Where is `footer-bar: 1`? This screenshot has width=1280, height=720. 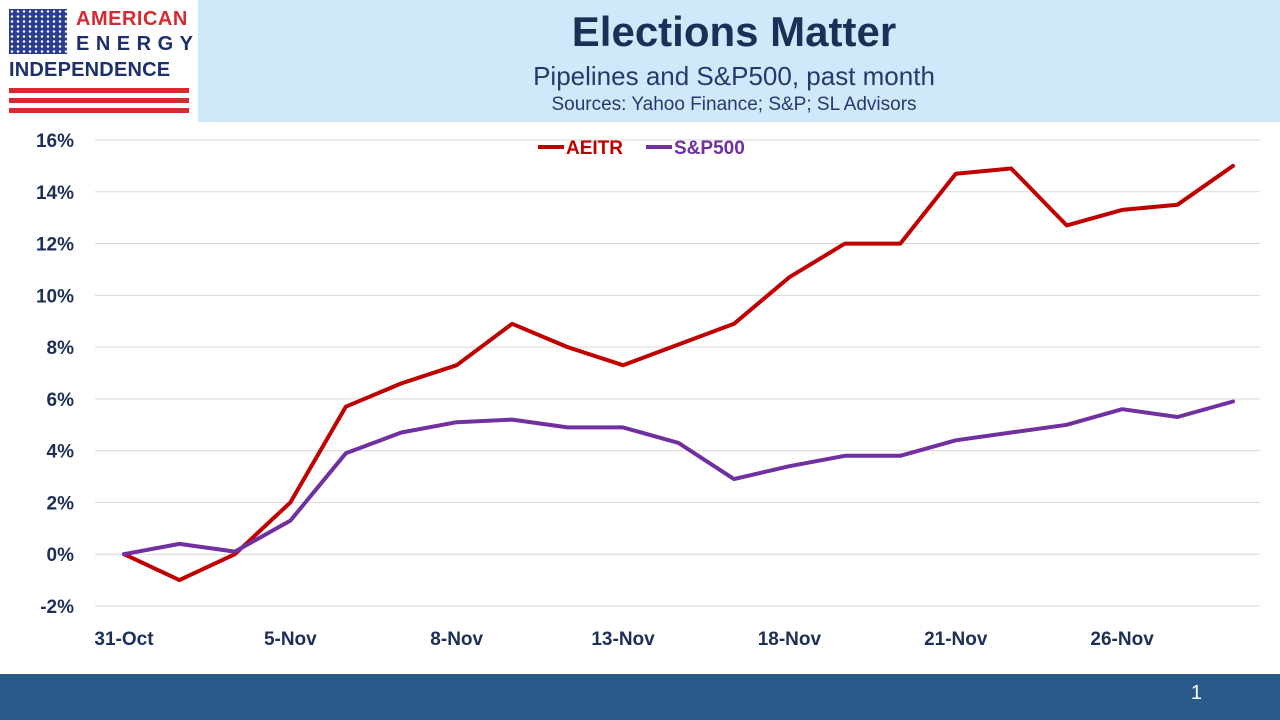
footer-bar: 1 is located at coordinates (640, 697).